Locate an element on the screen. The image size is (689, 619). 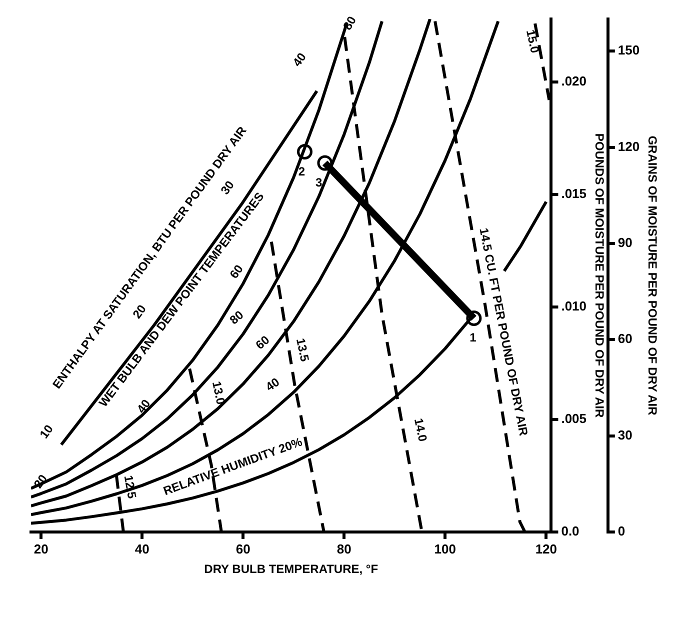
x-tick-label: 120 is located at coordinates (546, 548).